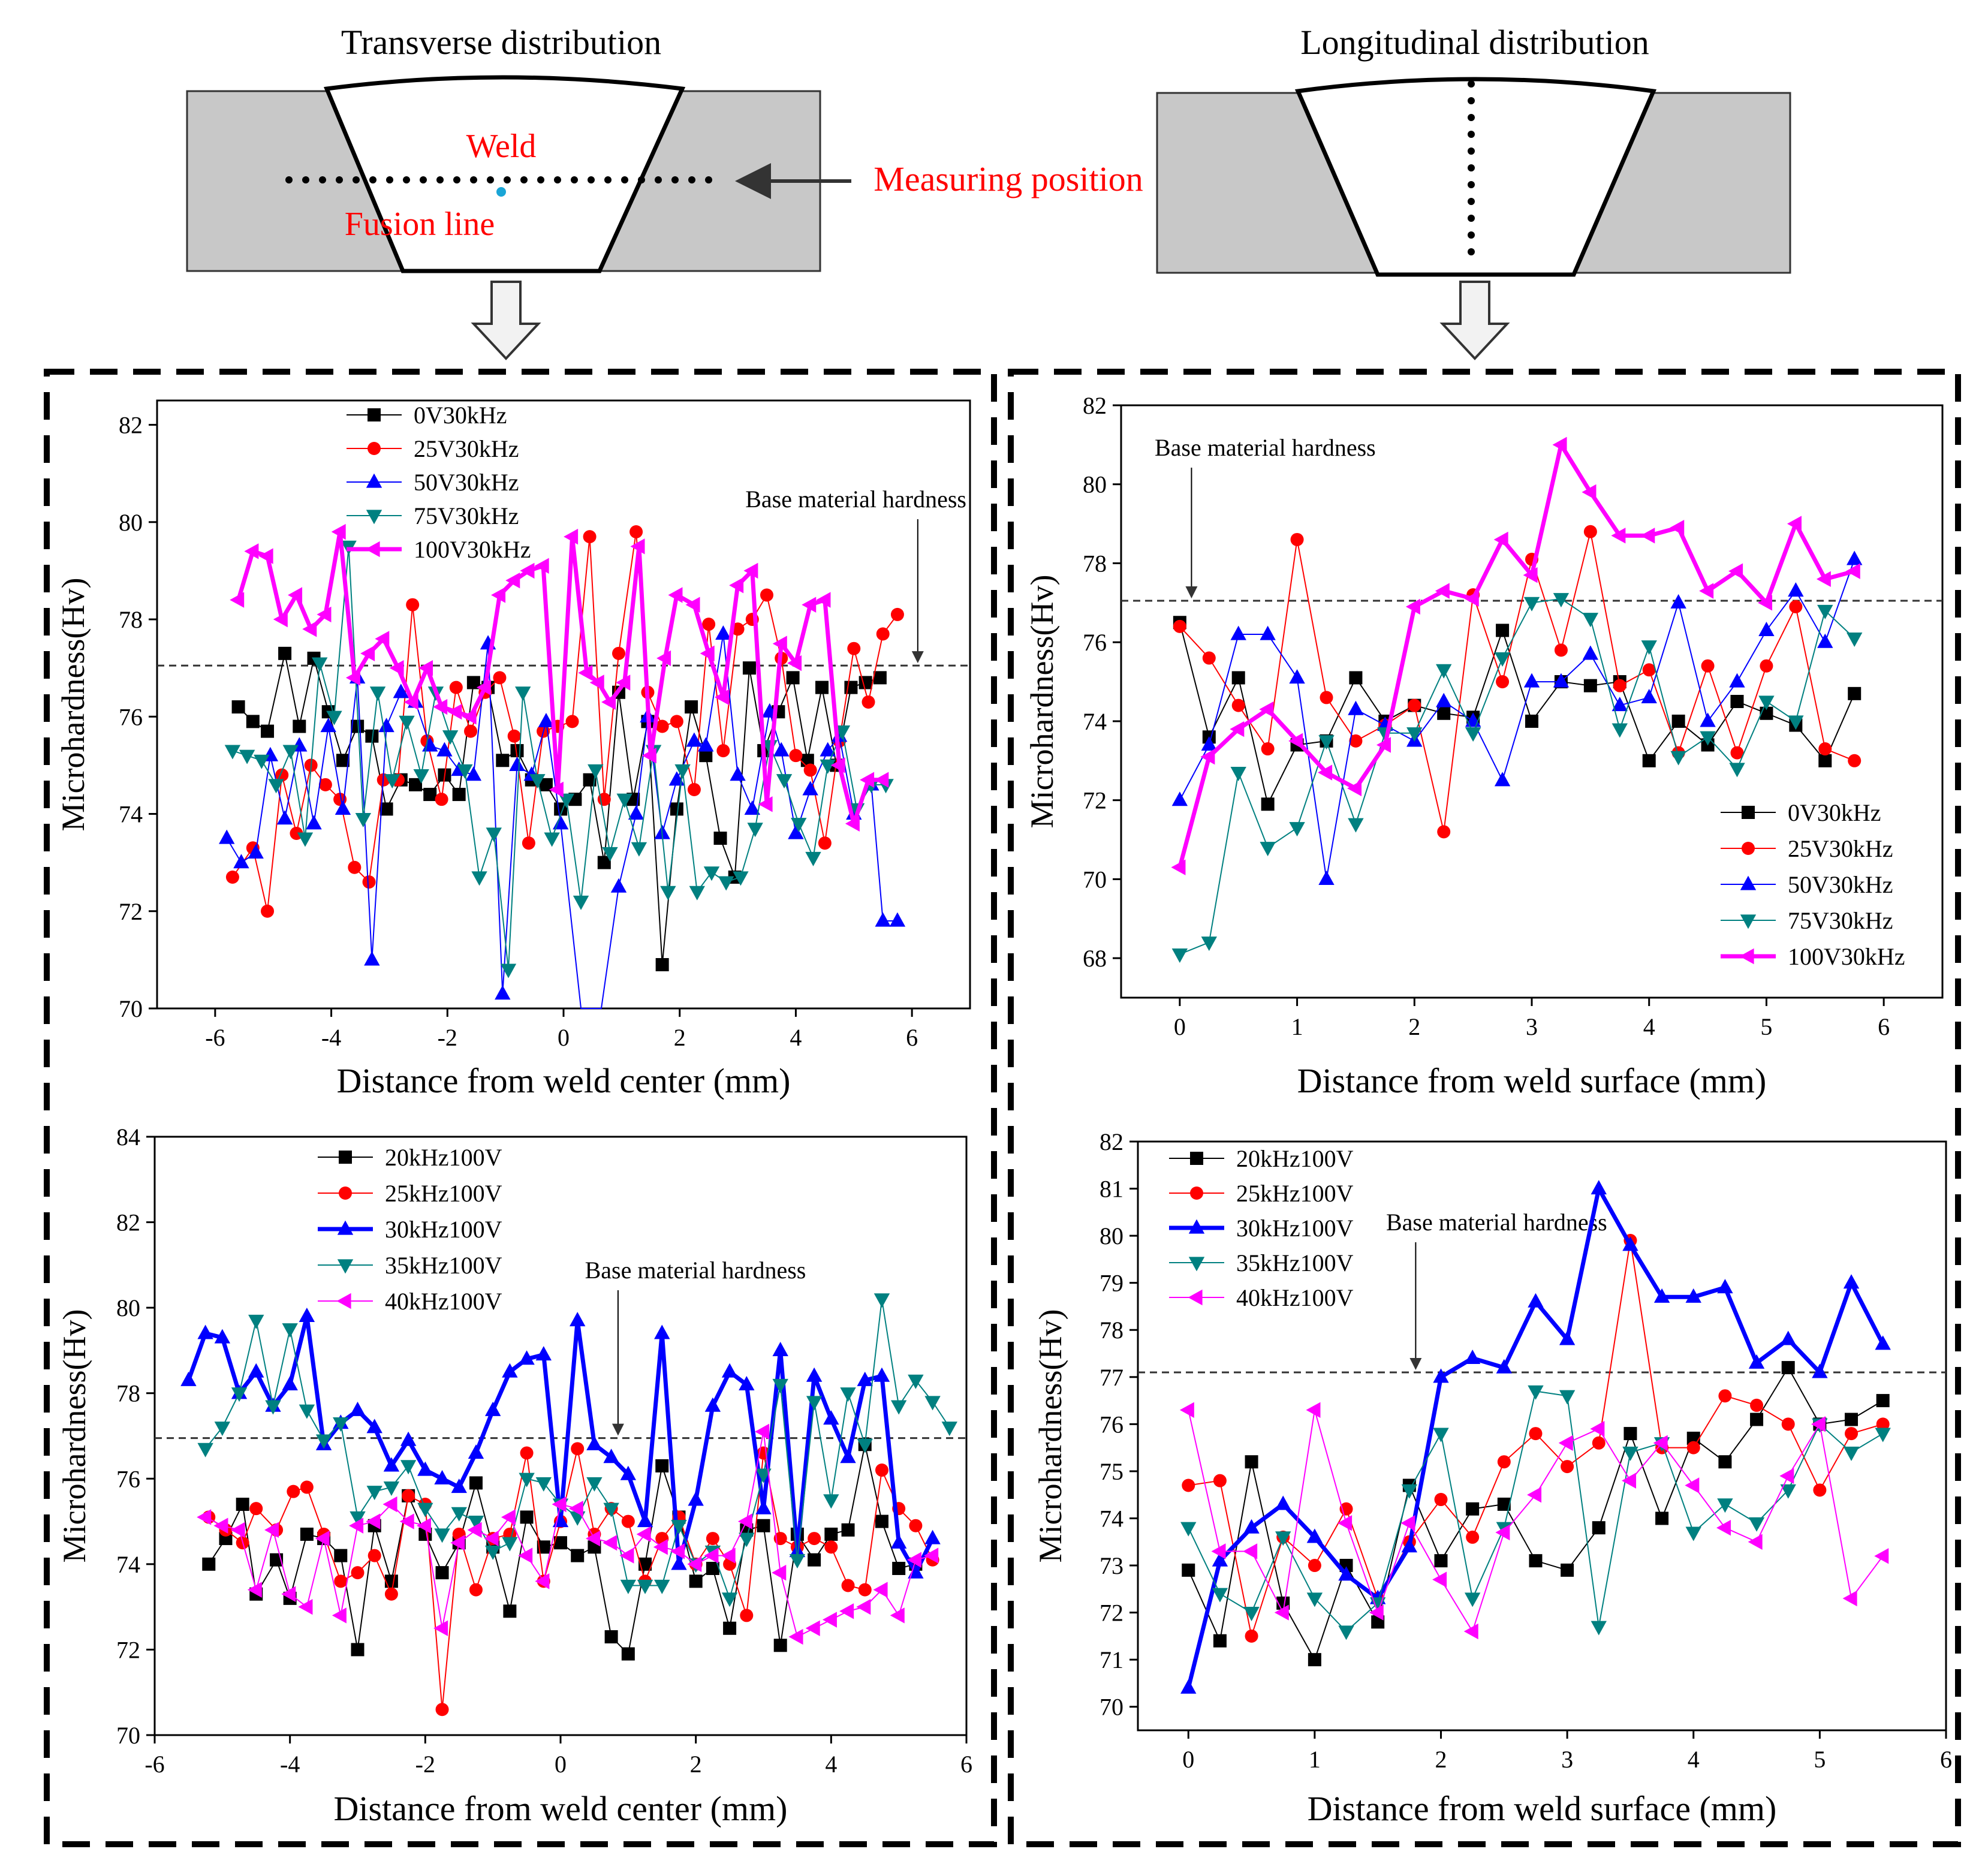 This screenshot has height=1867, width=1988. Describe the element at coordinates (1474, 43) in the screenshot. I see `longitudinal-title: Longitudinal distribution` at that location.